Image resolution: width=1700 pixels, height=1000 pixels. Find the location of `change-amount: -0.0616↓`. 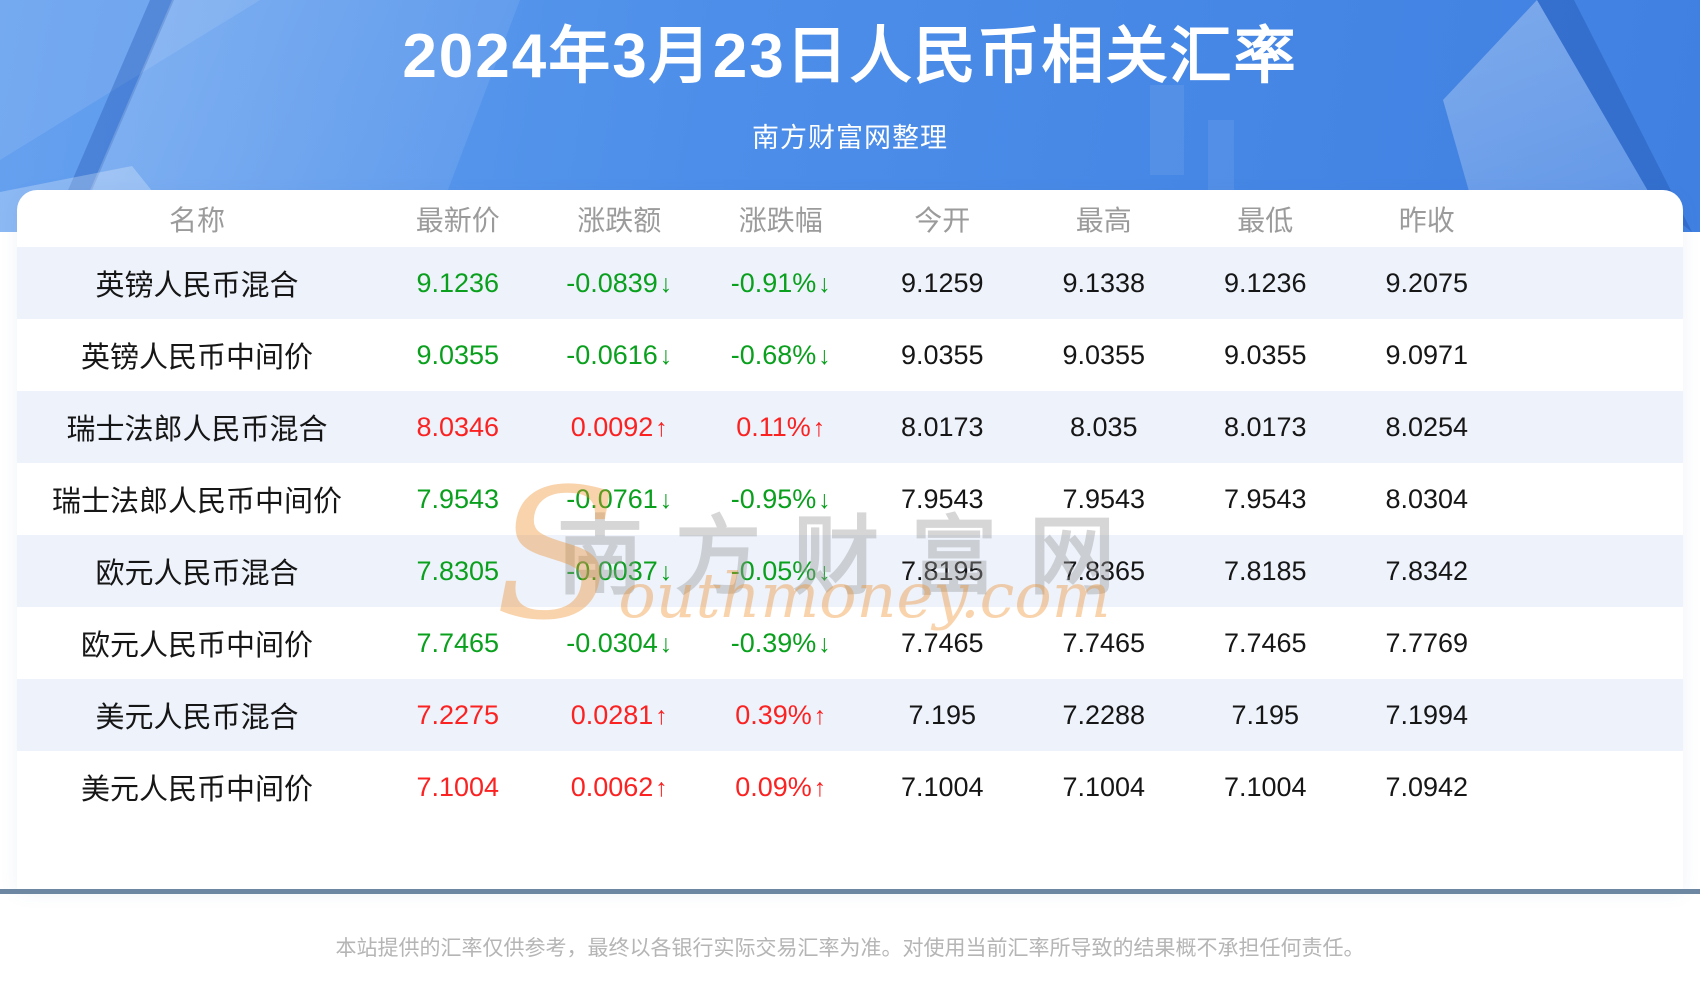

change-amount: -0.0616↓ is located at coordinates (619, 354).